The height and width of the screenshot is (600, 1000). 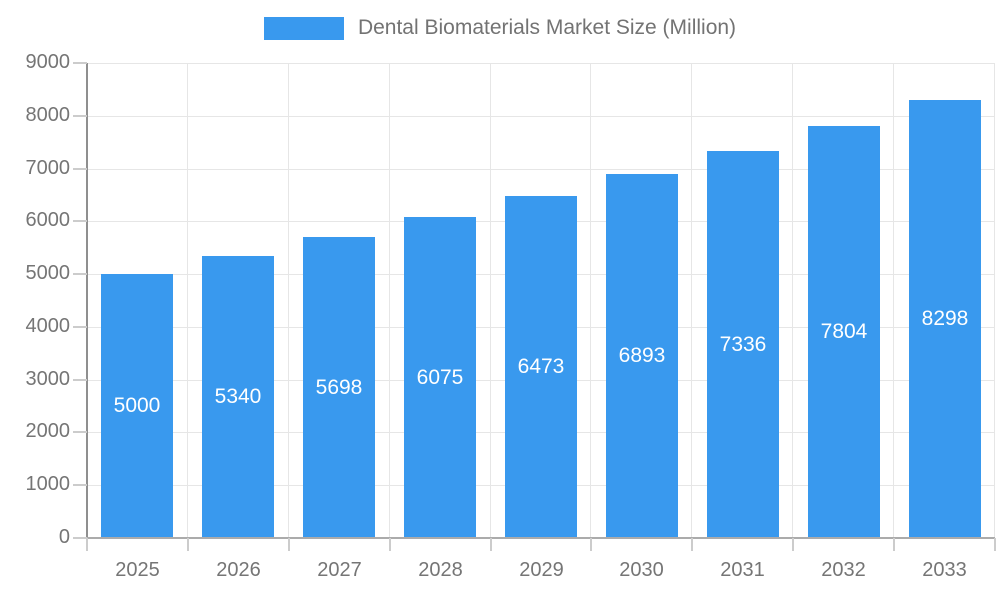 What do you see at coordinates (843, 570) in the screenshot?
I see `x-tick-label-2032: 2032` at bounding box center [843, 570].